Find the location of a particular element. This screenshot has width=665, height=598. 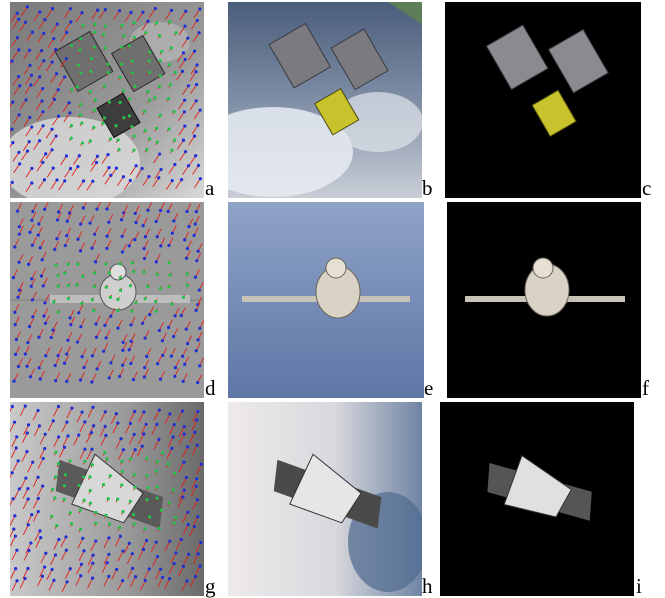

satellite-segmented-image is located at coordinates (543, 100).